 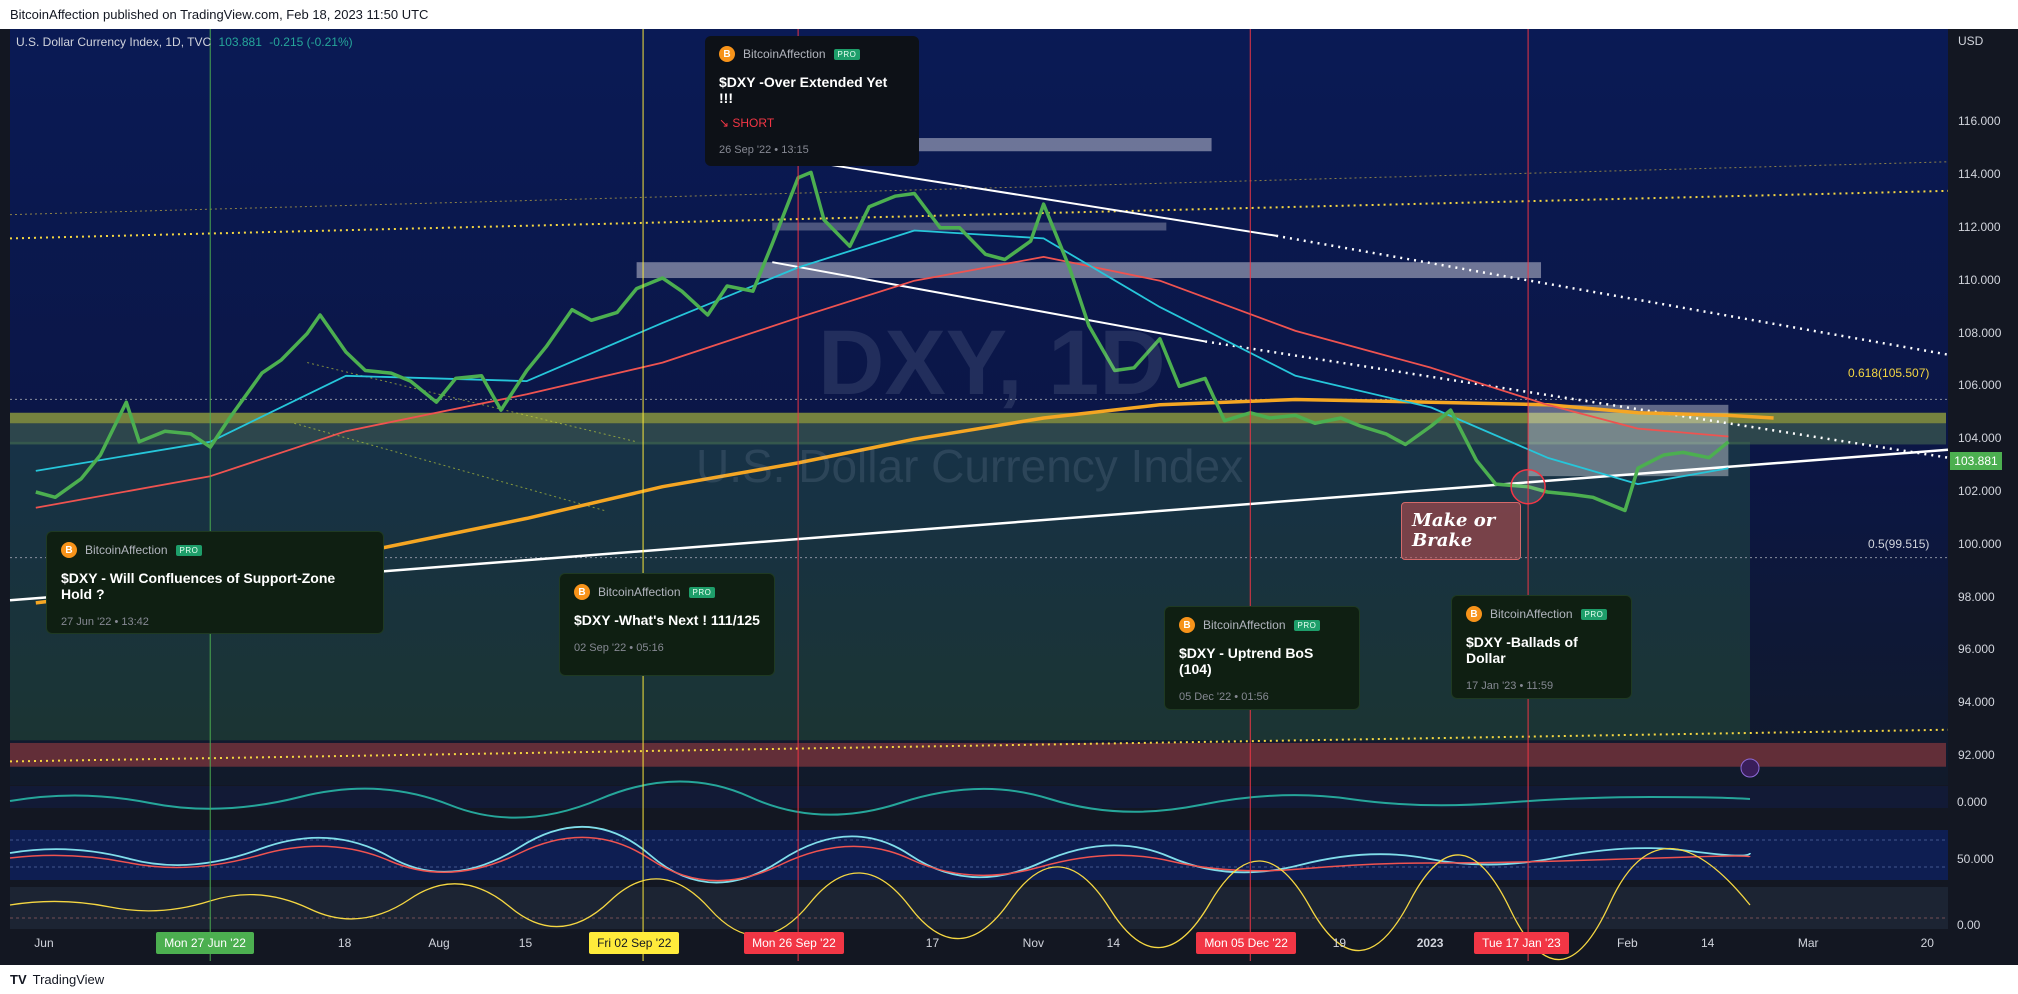 What do you see at coordinates (747, 123) in the screenshot?
I see `short-signal: ↘ SHORT` at bounding box center [747, 123].